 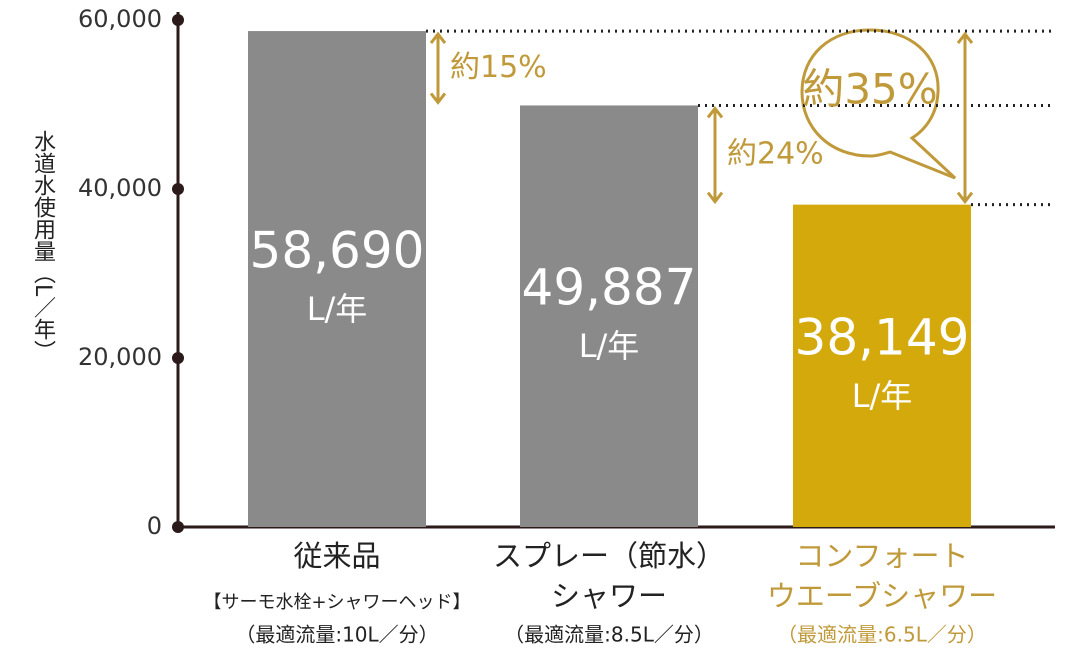 I want to click on speech-bubble, so click(x=878, y=104).